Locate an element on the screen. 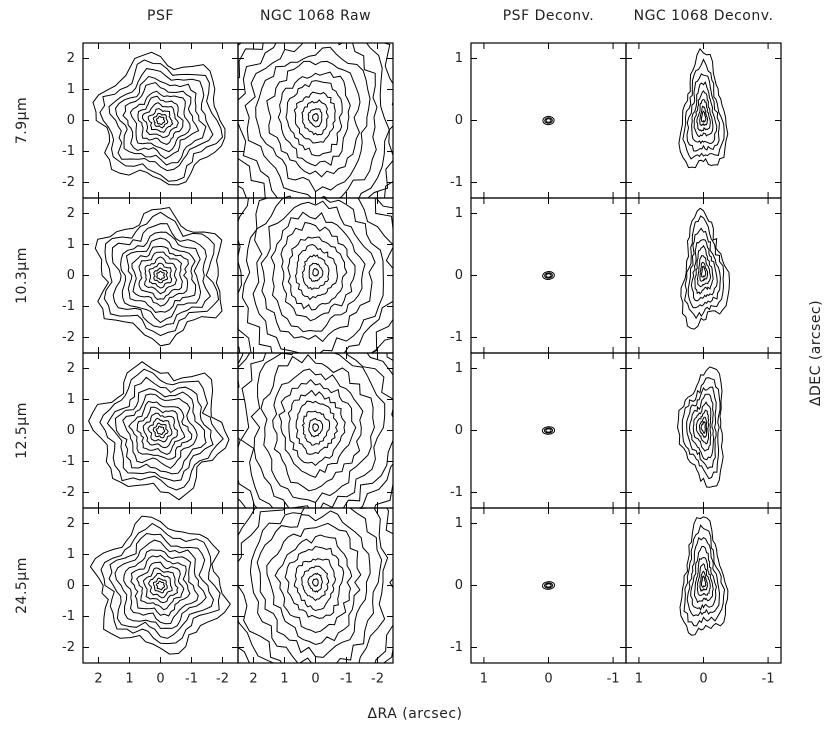 The height and width of the screenshot is (730, 830). y-tick-label: -2 is located at coordinates (68, 182).